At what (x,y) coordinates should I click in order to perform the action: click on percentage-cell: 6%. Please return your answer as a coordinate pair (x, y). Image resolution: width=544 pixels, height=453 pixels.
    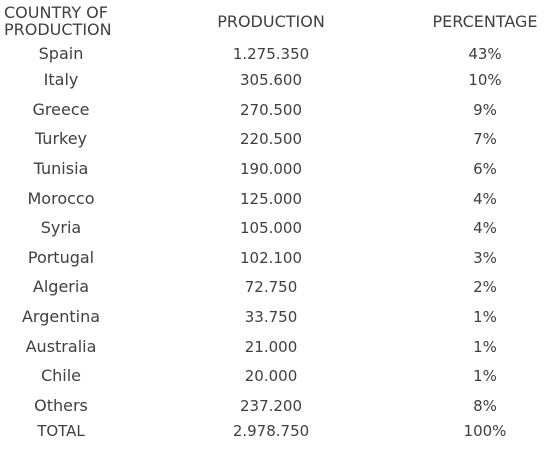
    Looking at the image, I should click on (485, 169).